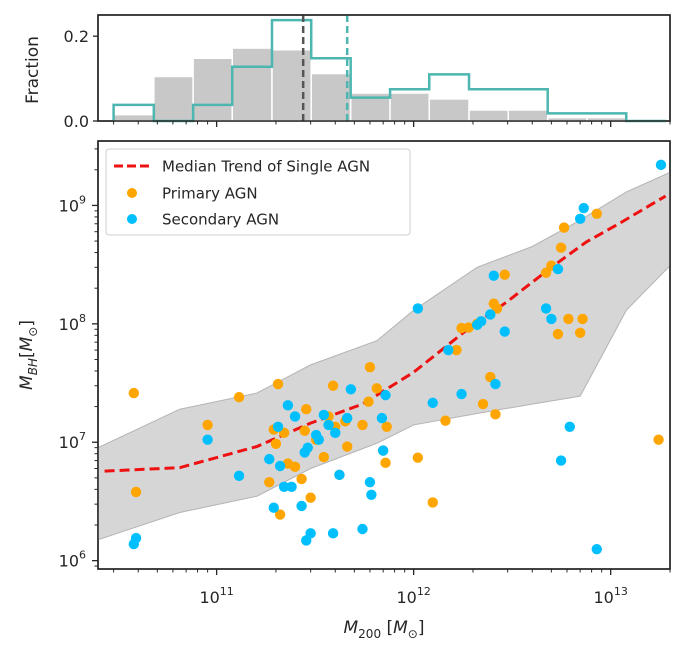 Image resolution: width=685 pixels, height=653 pixels. I want to click on scatter-y-ticks: 106 107 108 109, so click(78, 359).